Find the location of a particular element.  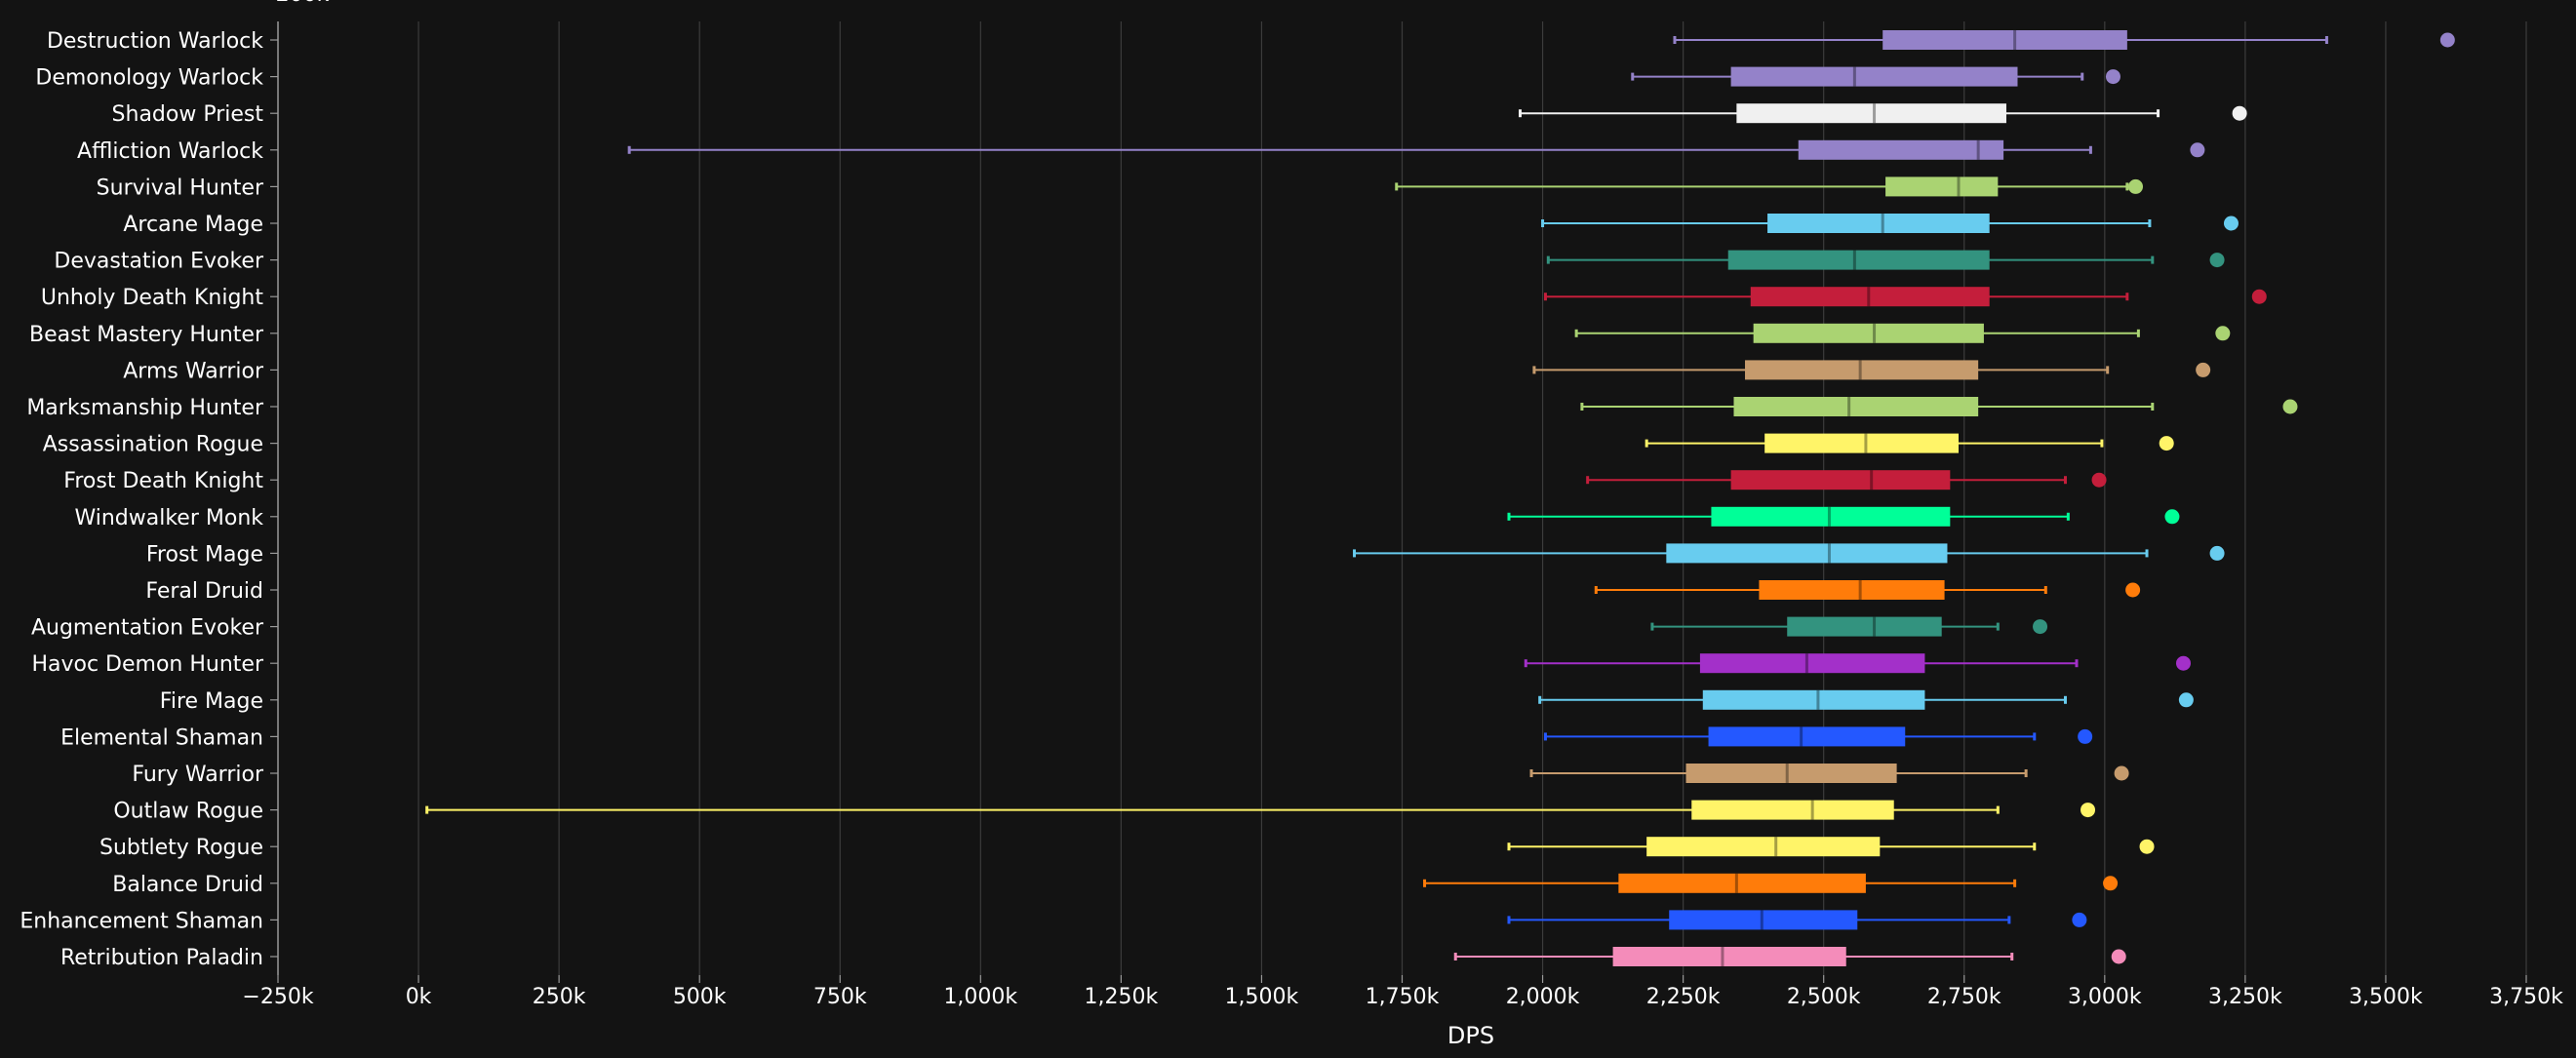

series-arcane-mage is located at coordinates (1890, 223).